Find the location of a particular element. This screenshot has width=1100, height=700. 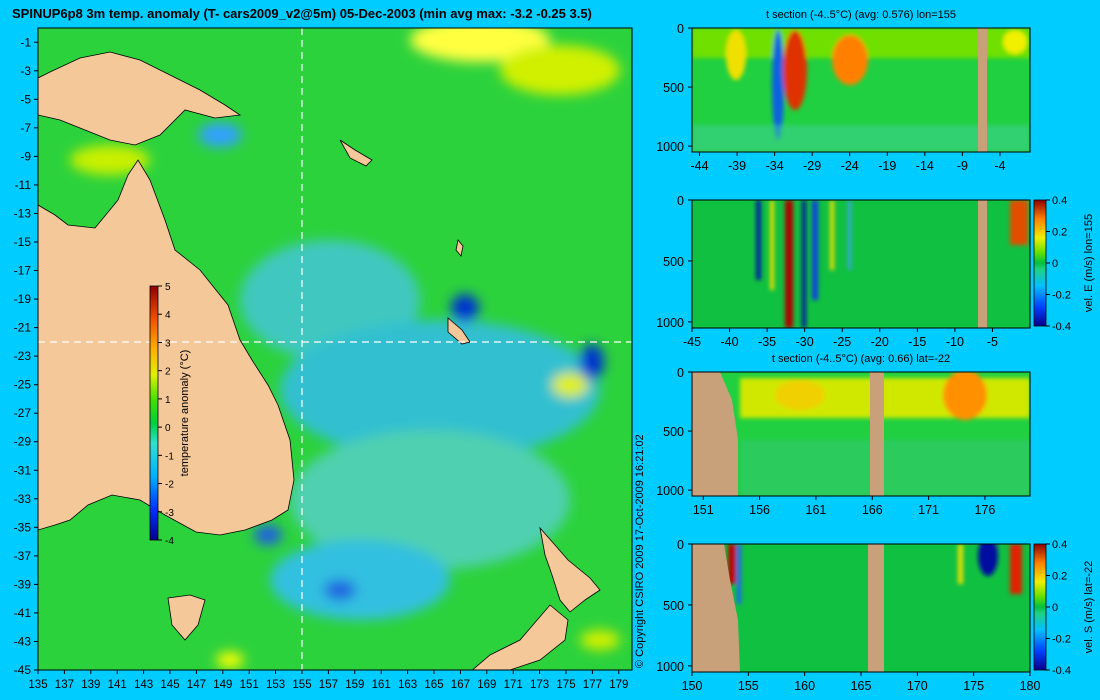

section-x-tick-label: 165 is located at coordinates (861, 686).